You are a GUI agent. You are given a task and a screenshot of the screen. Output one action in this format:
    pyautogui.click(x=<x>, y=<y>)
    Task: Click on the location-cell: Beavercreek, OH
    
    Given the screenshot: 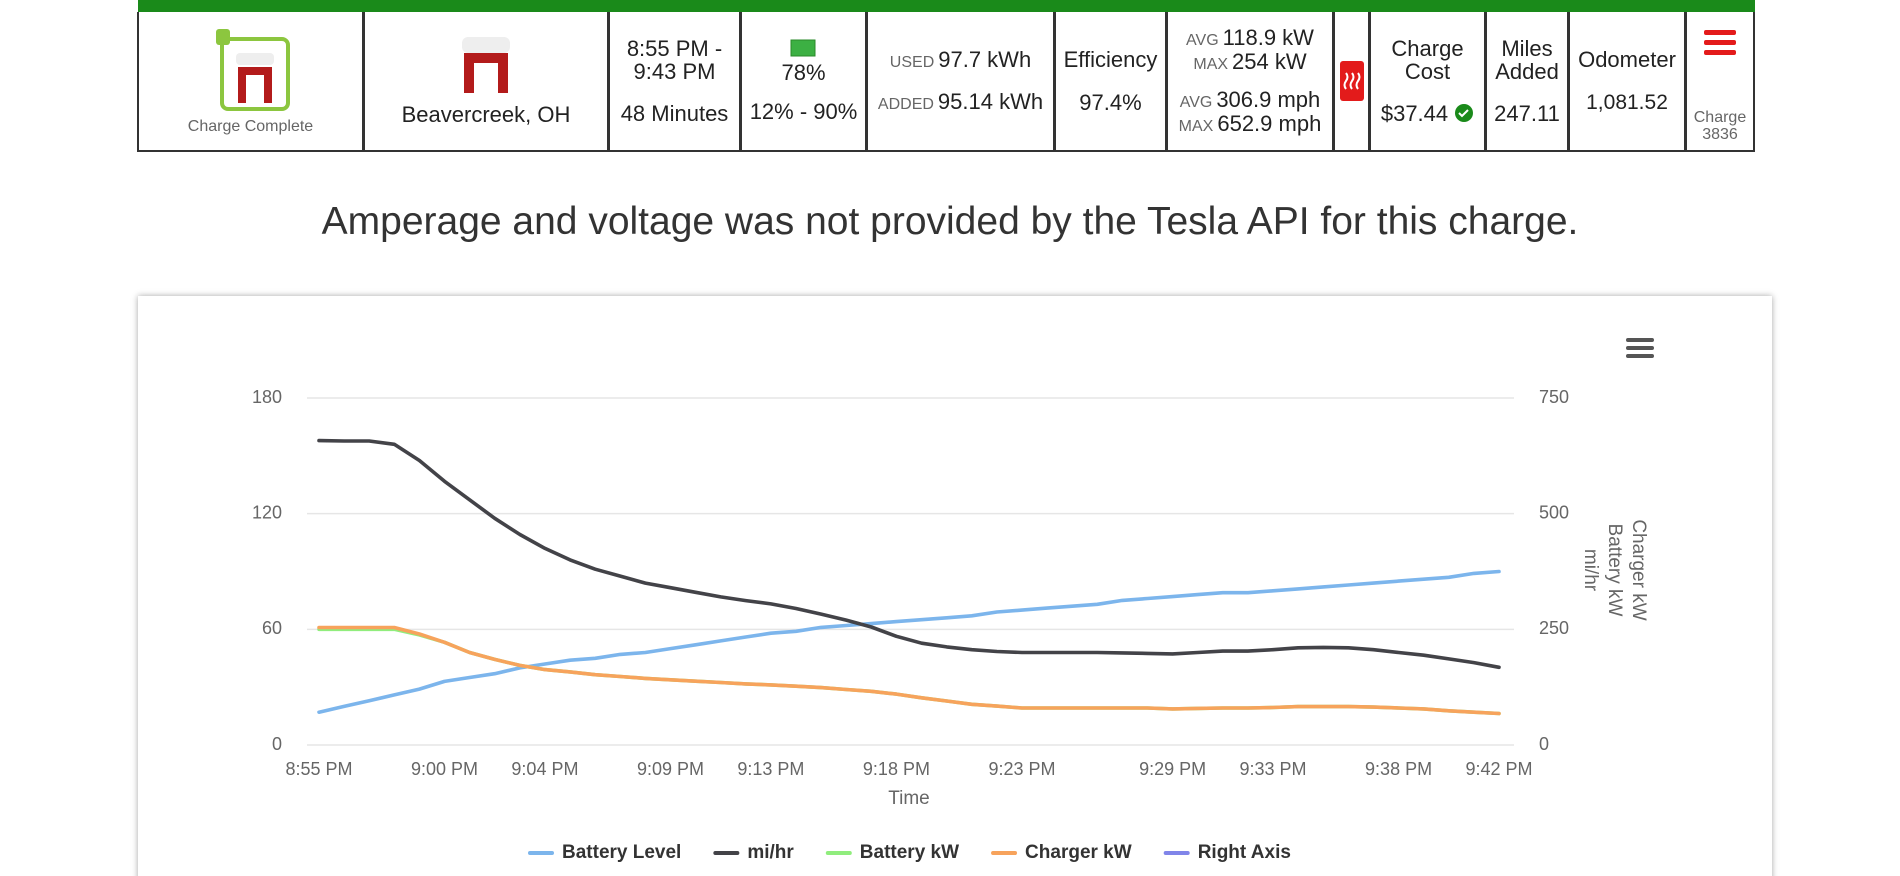 What is the action you would take?
    pyautogui.click(x=486, y=82)
    